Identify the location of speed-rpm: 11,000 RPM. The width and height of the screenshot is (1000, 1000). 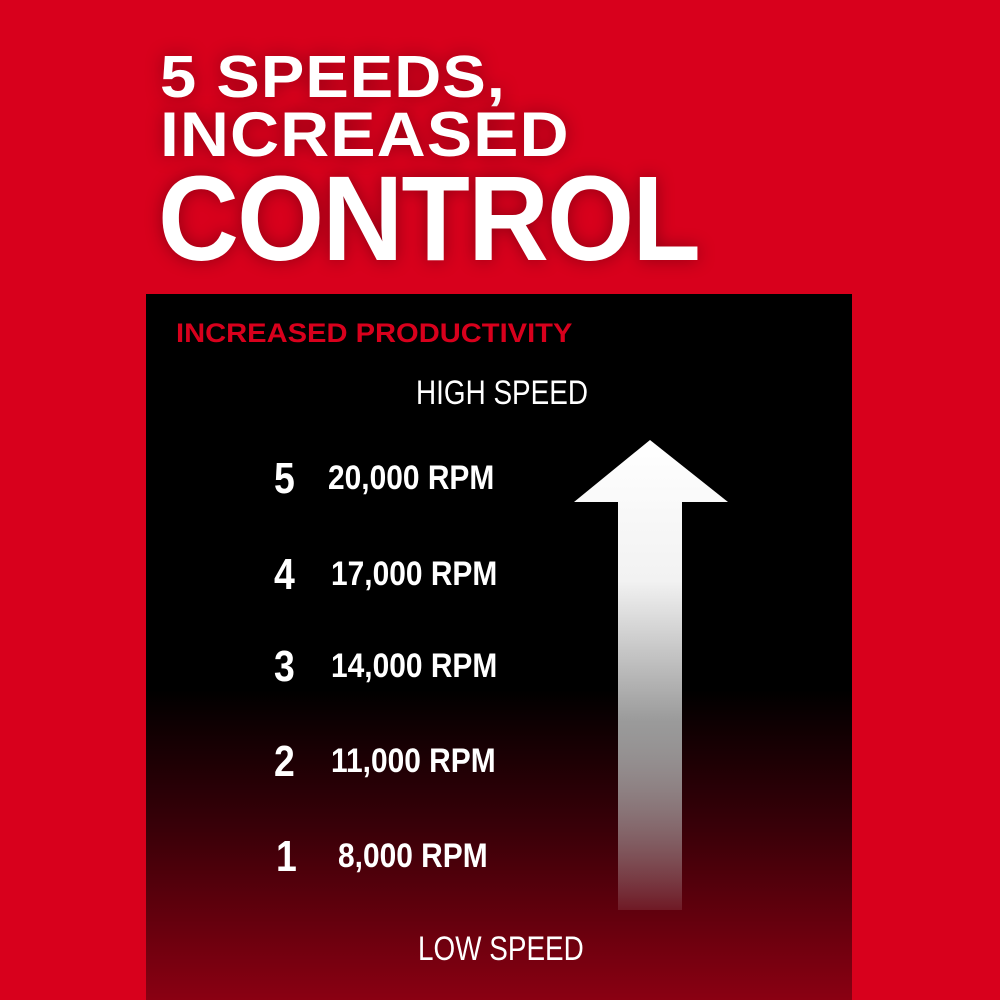
(413, 761).